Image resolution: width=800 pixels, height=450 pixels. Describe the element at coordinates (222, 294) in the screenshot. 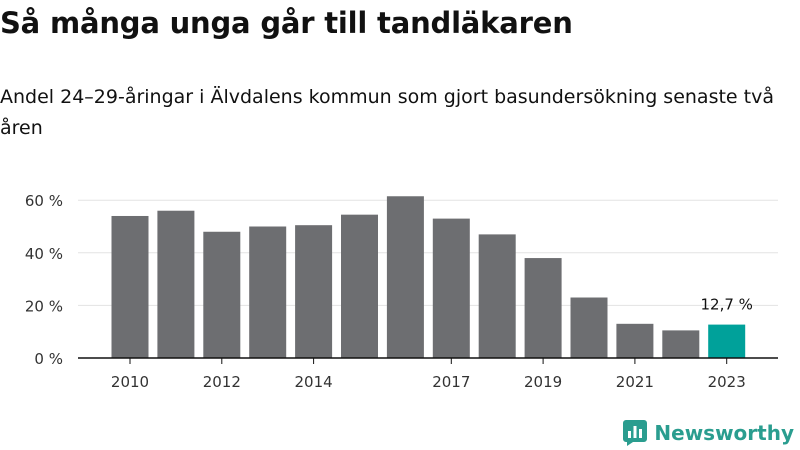

I see `bar-2012` at that location.